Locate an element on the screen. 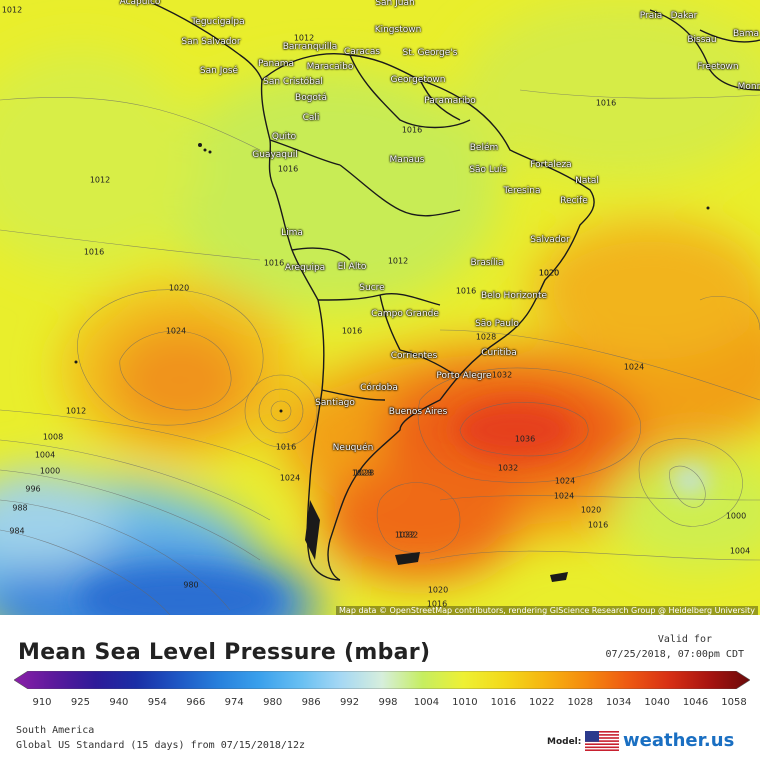 This screenshot has height=760, width=760. region-label: South America is located at coordinates (55, 730).